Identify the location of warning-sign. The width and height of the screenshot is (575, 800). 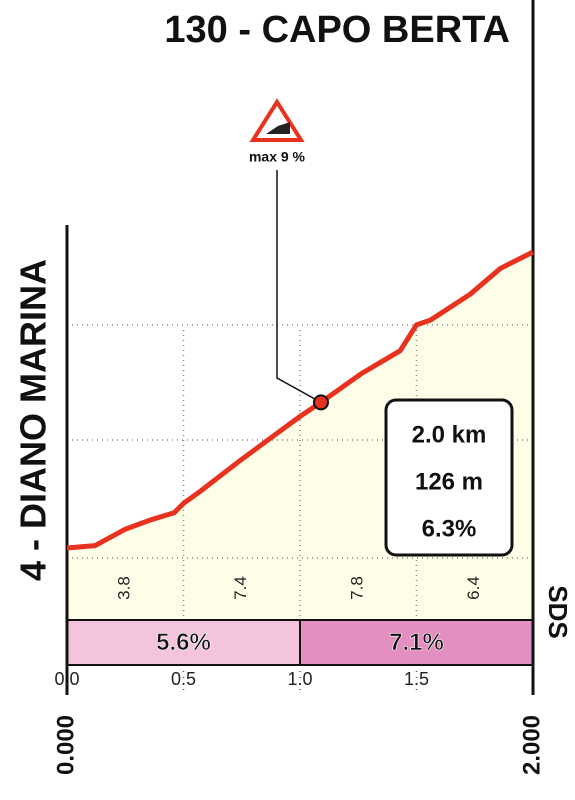
(277, 120).